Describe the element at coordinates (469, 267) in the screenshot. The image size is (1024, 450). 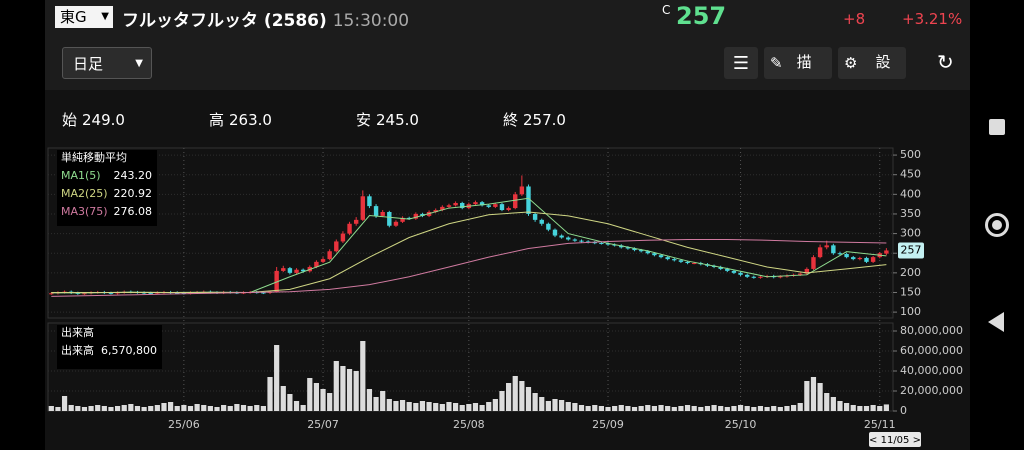
I see `ma-line` at that location.